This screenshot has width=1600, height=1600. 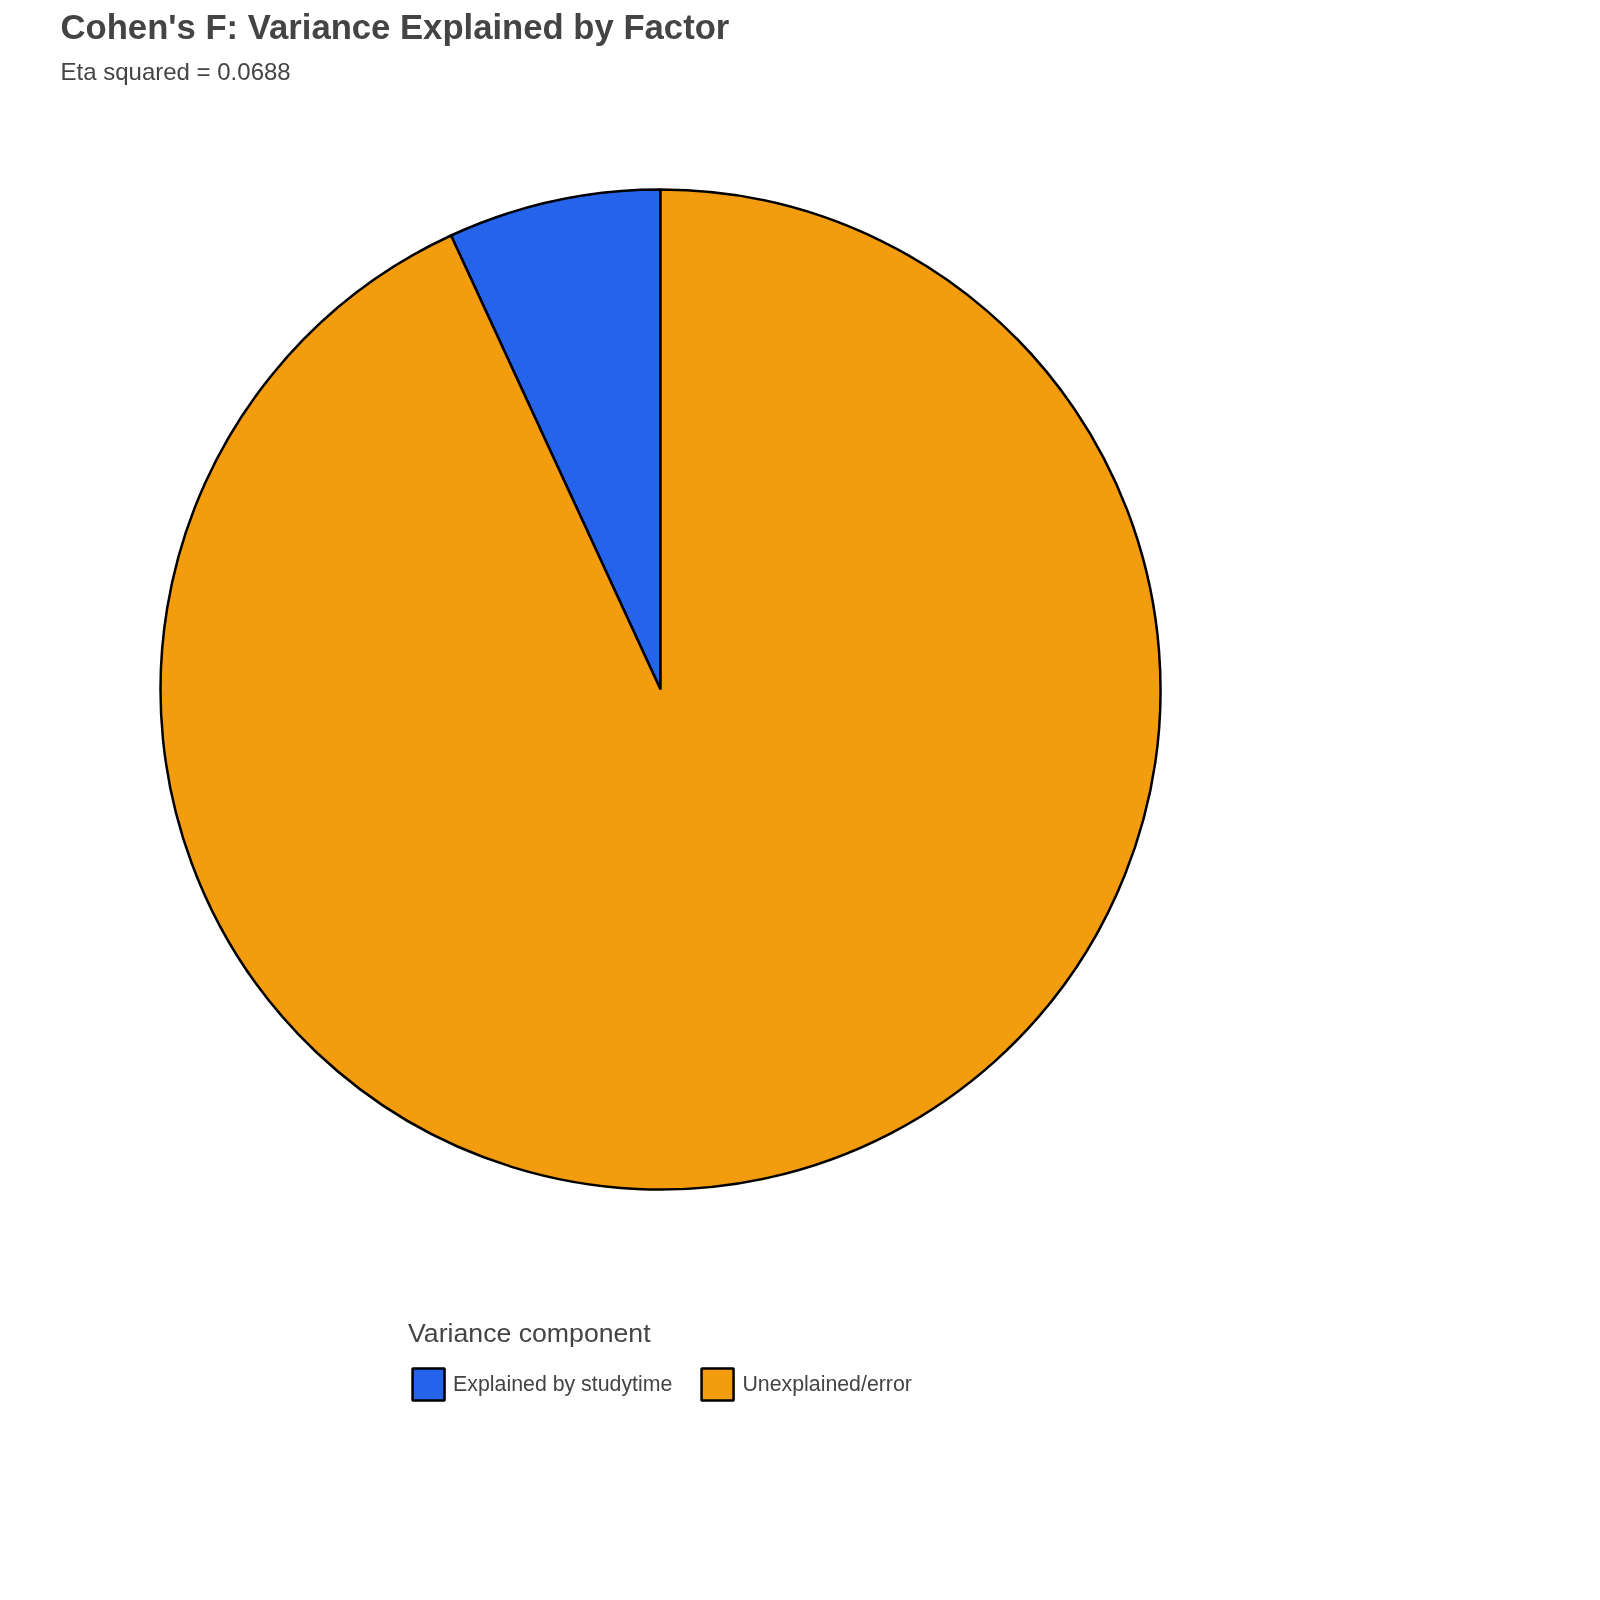 I want to click on chart-subtitle: Eta squared = 0.0688, so click(x=175, y=71).